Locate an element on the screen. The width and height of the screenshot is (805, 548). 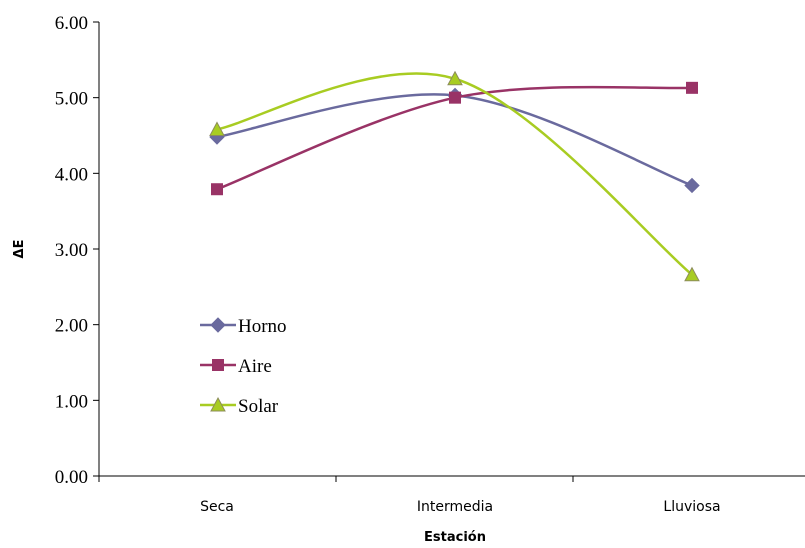
legend: Horno Aire Solar is located at coordinates (243, 366).